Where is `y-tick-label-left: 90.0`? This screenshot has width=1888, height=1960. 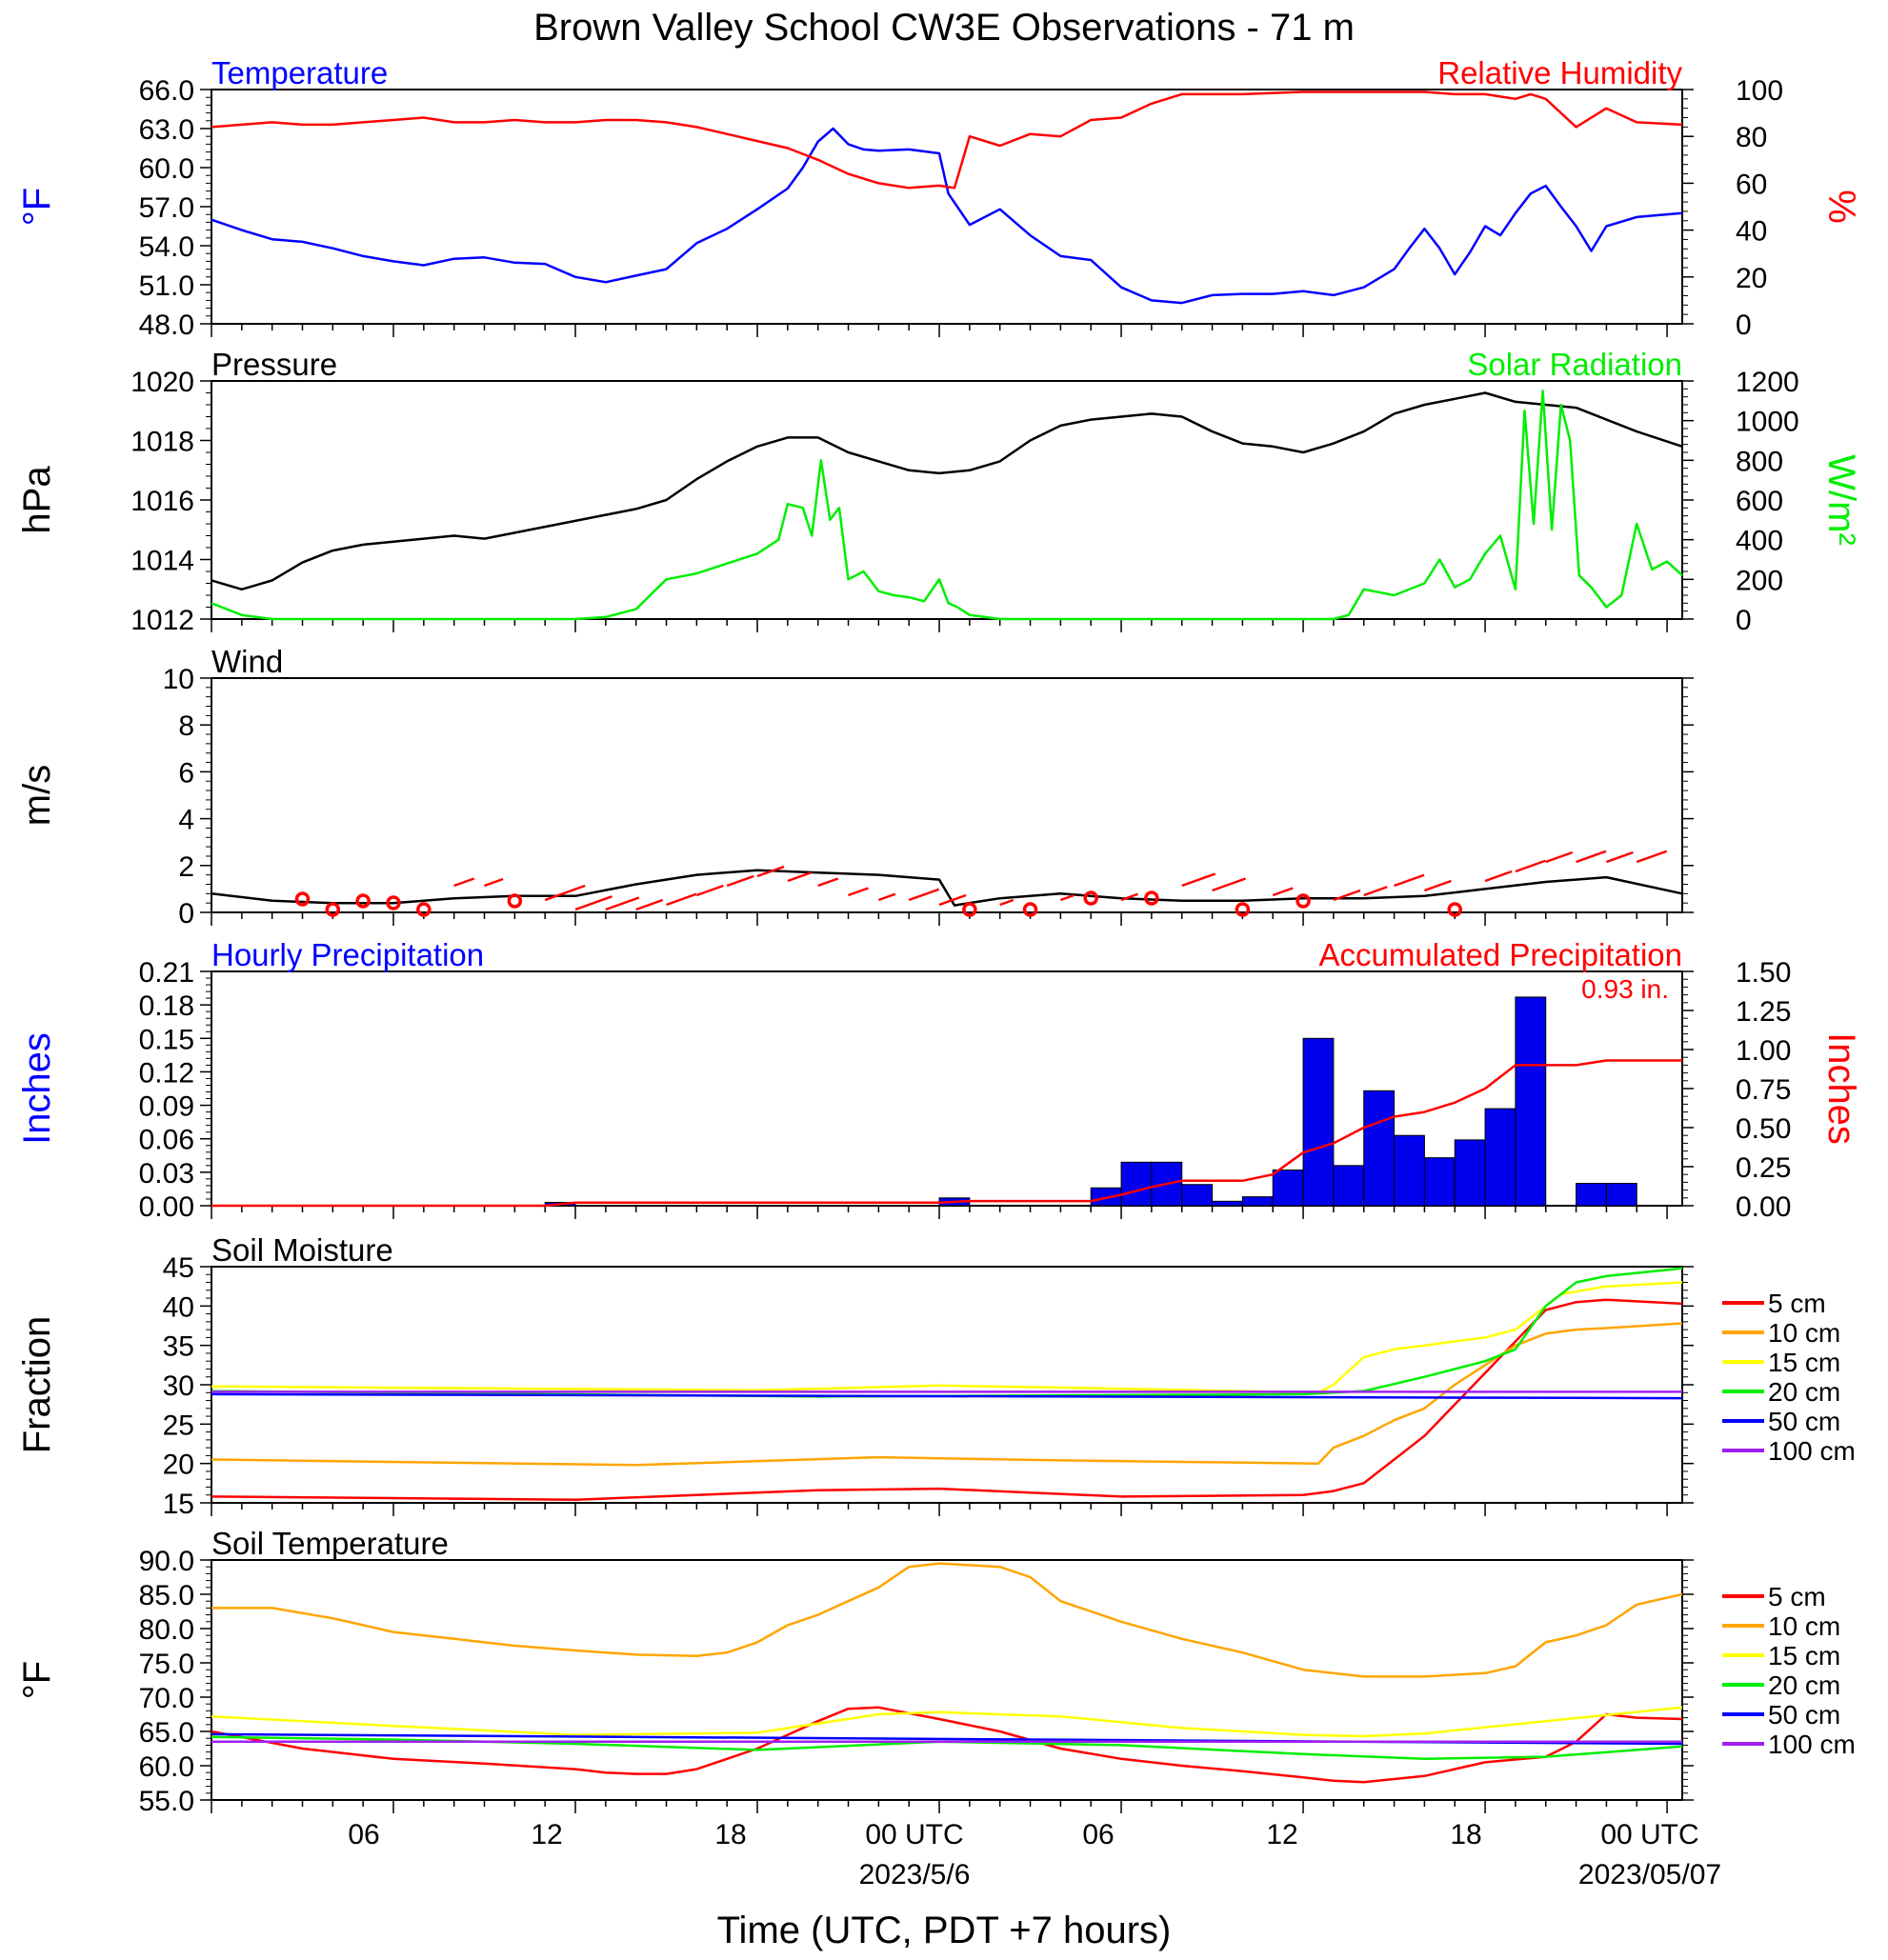
y-tick-label-left: 90.0 is located at coordinates (166, 1561).